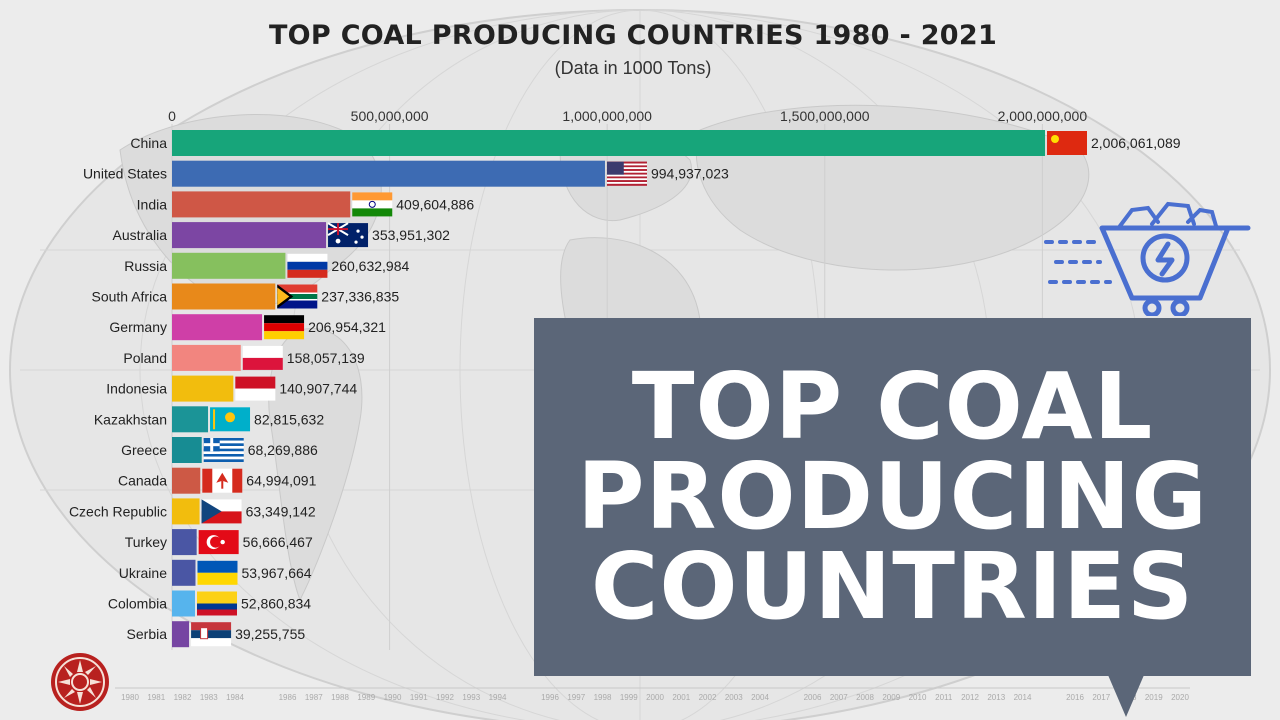  I want to click on timeline-year-label: 1986, so click(288, 697).